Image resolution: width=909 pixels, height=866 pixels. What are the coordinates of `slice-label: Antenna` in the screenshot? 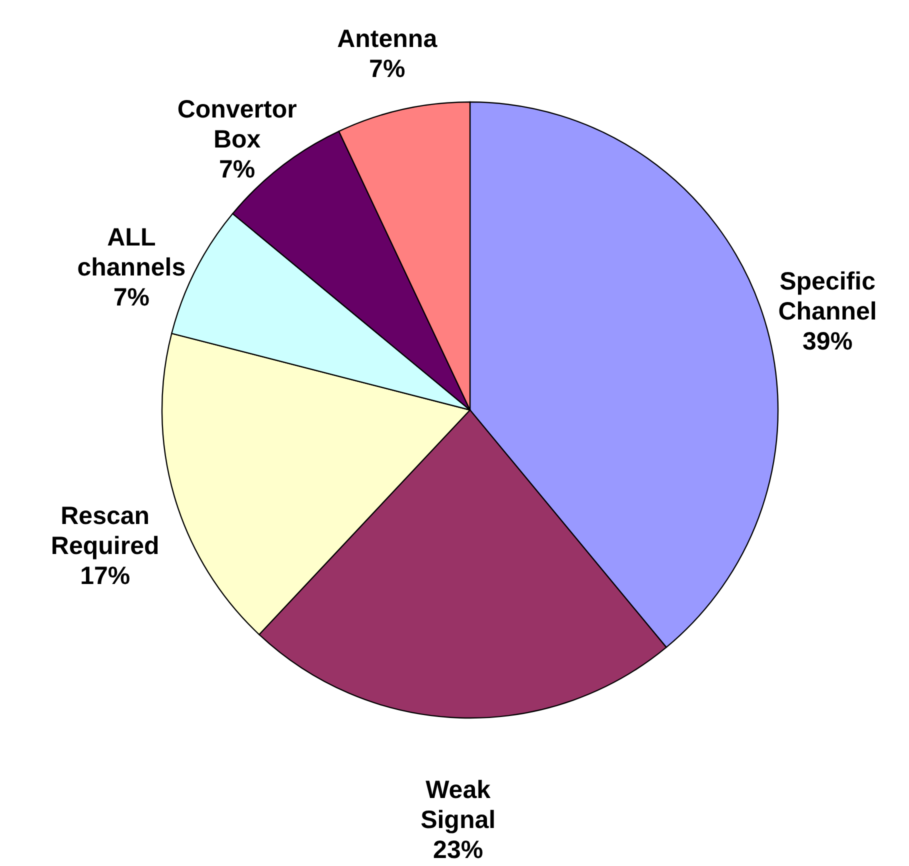 It's located at (387, 39).